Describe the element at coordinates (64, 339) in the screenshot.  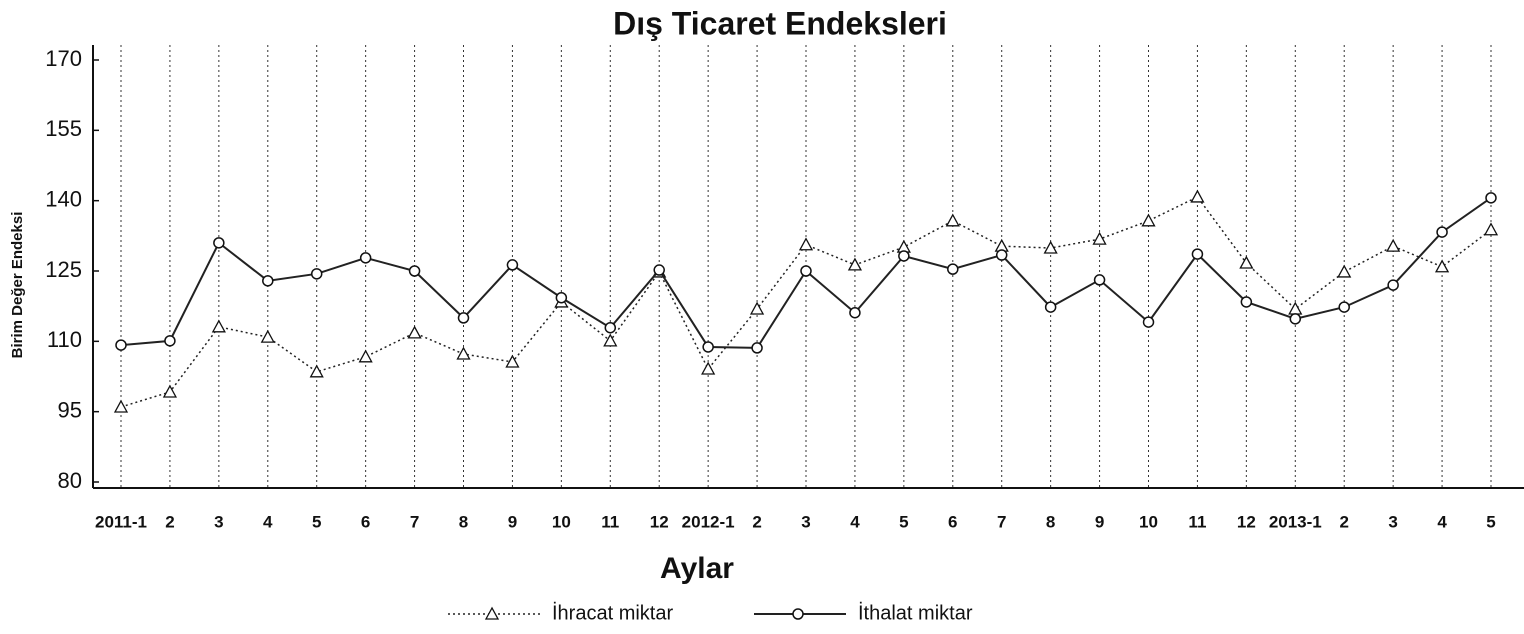
I see `y-tick-label: 110` at that location.